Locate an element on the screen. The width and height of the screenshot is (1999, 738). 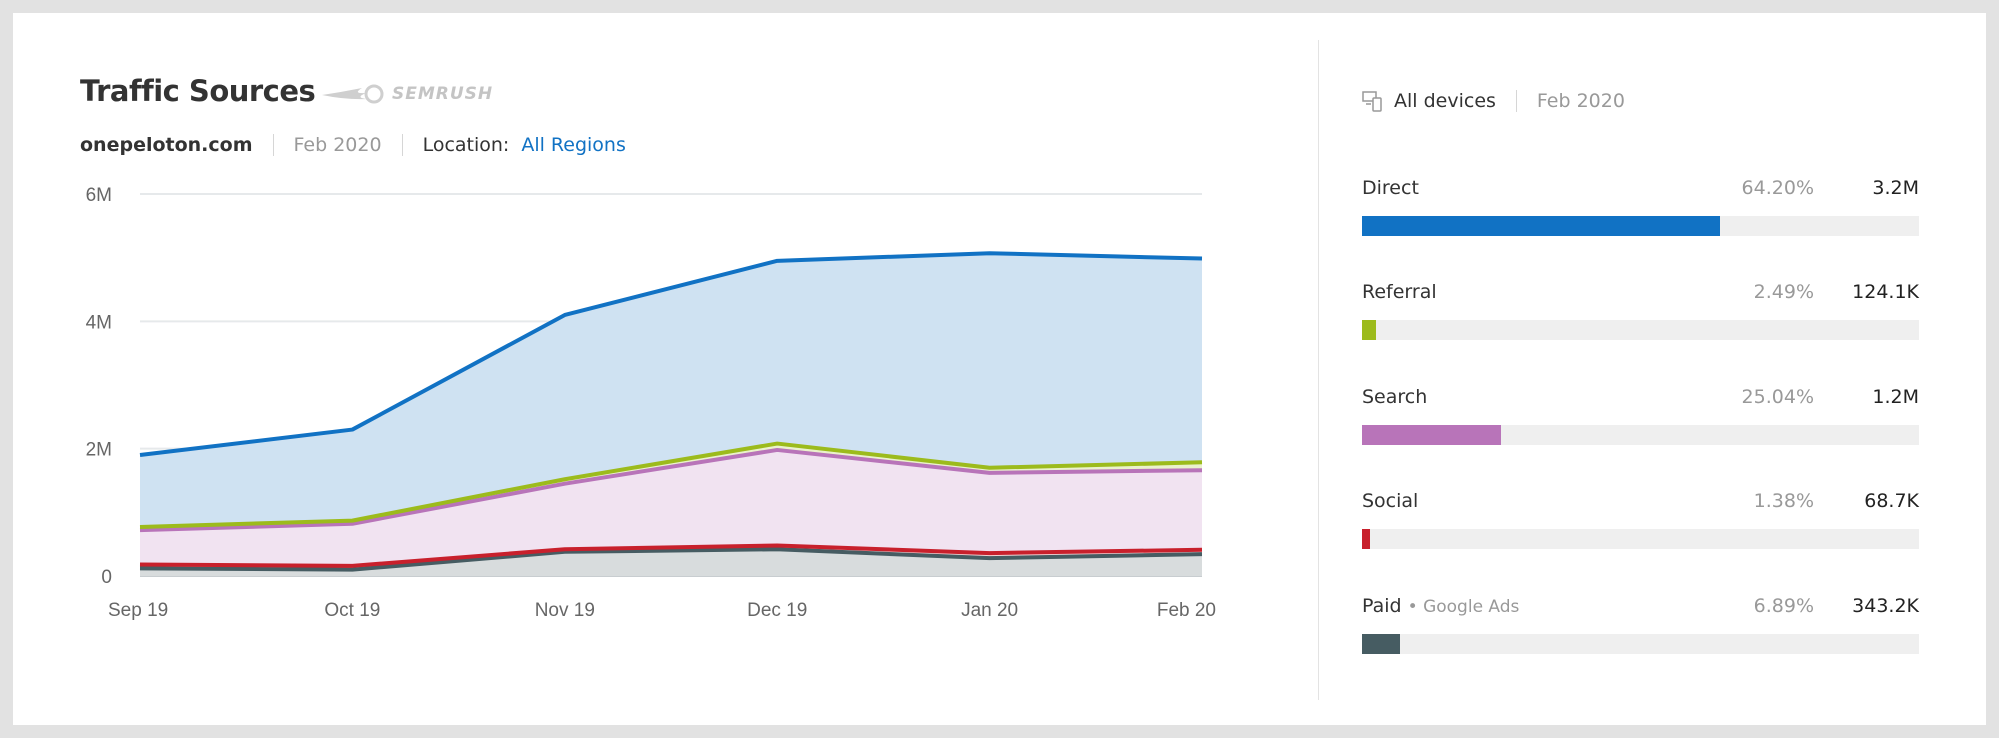
line-search is located at coordinates (671, 490).